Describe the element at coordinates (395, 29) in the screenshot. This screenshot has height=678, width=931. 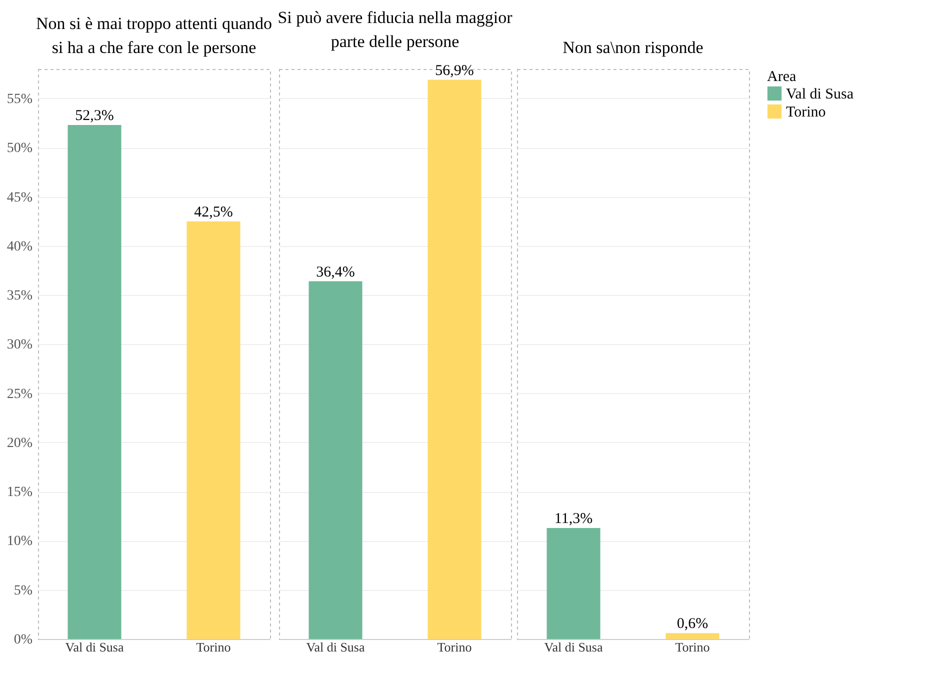
I see `chart-title: Si può avere fiducia nella maggior parte delle persone` at that location.